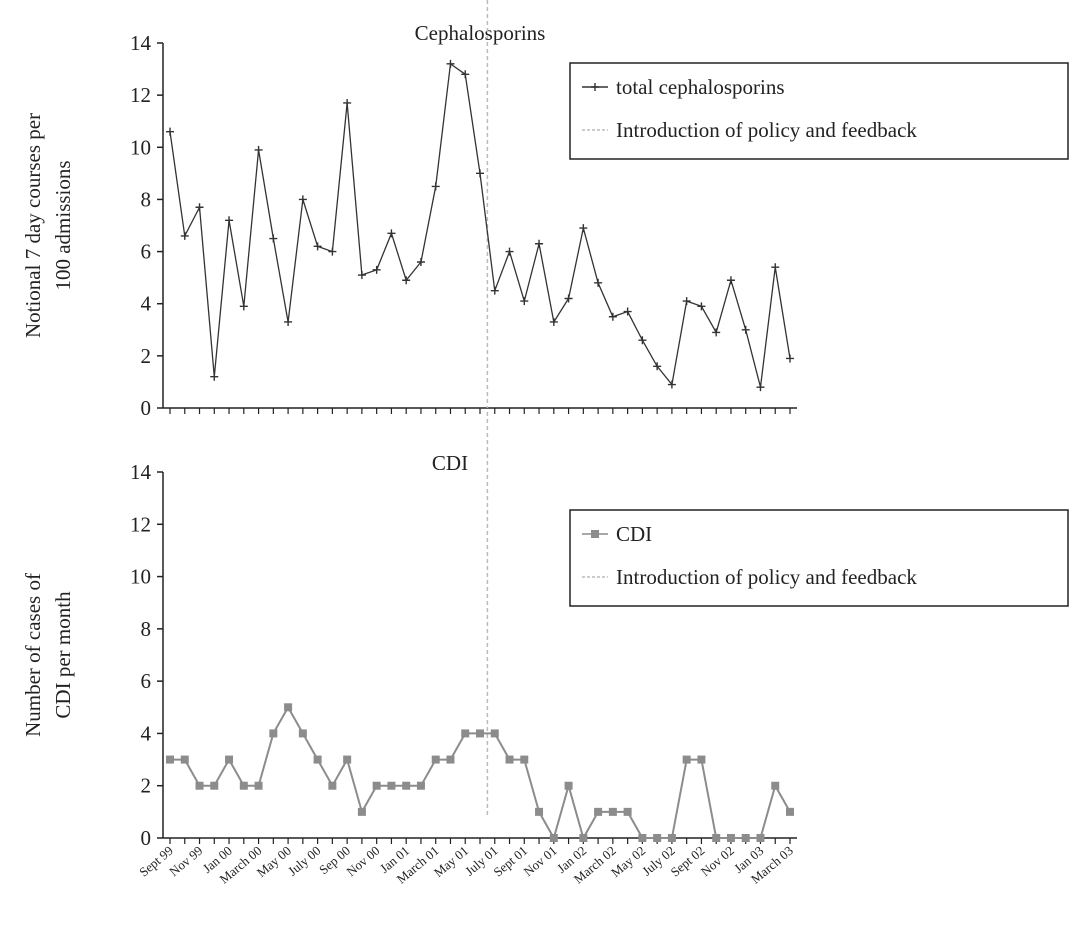 The image size is (1076, 928). Describe the element at coordinates (274, 861) in the screenshot. I see `x-tick-label: May 00` at that location.